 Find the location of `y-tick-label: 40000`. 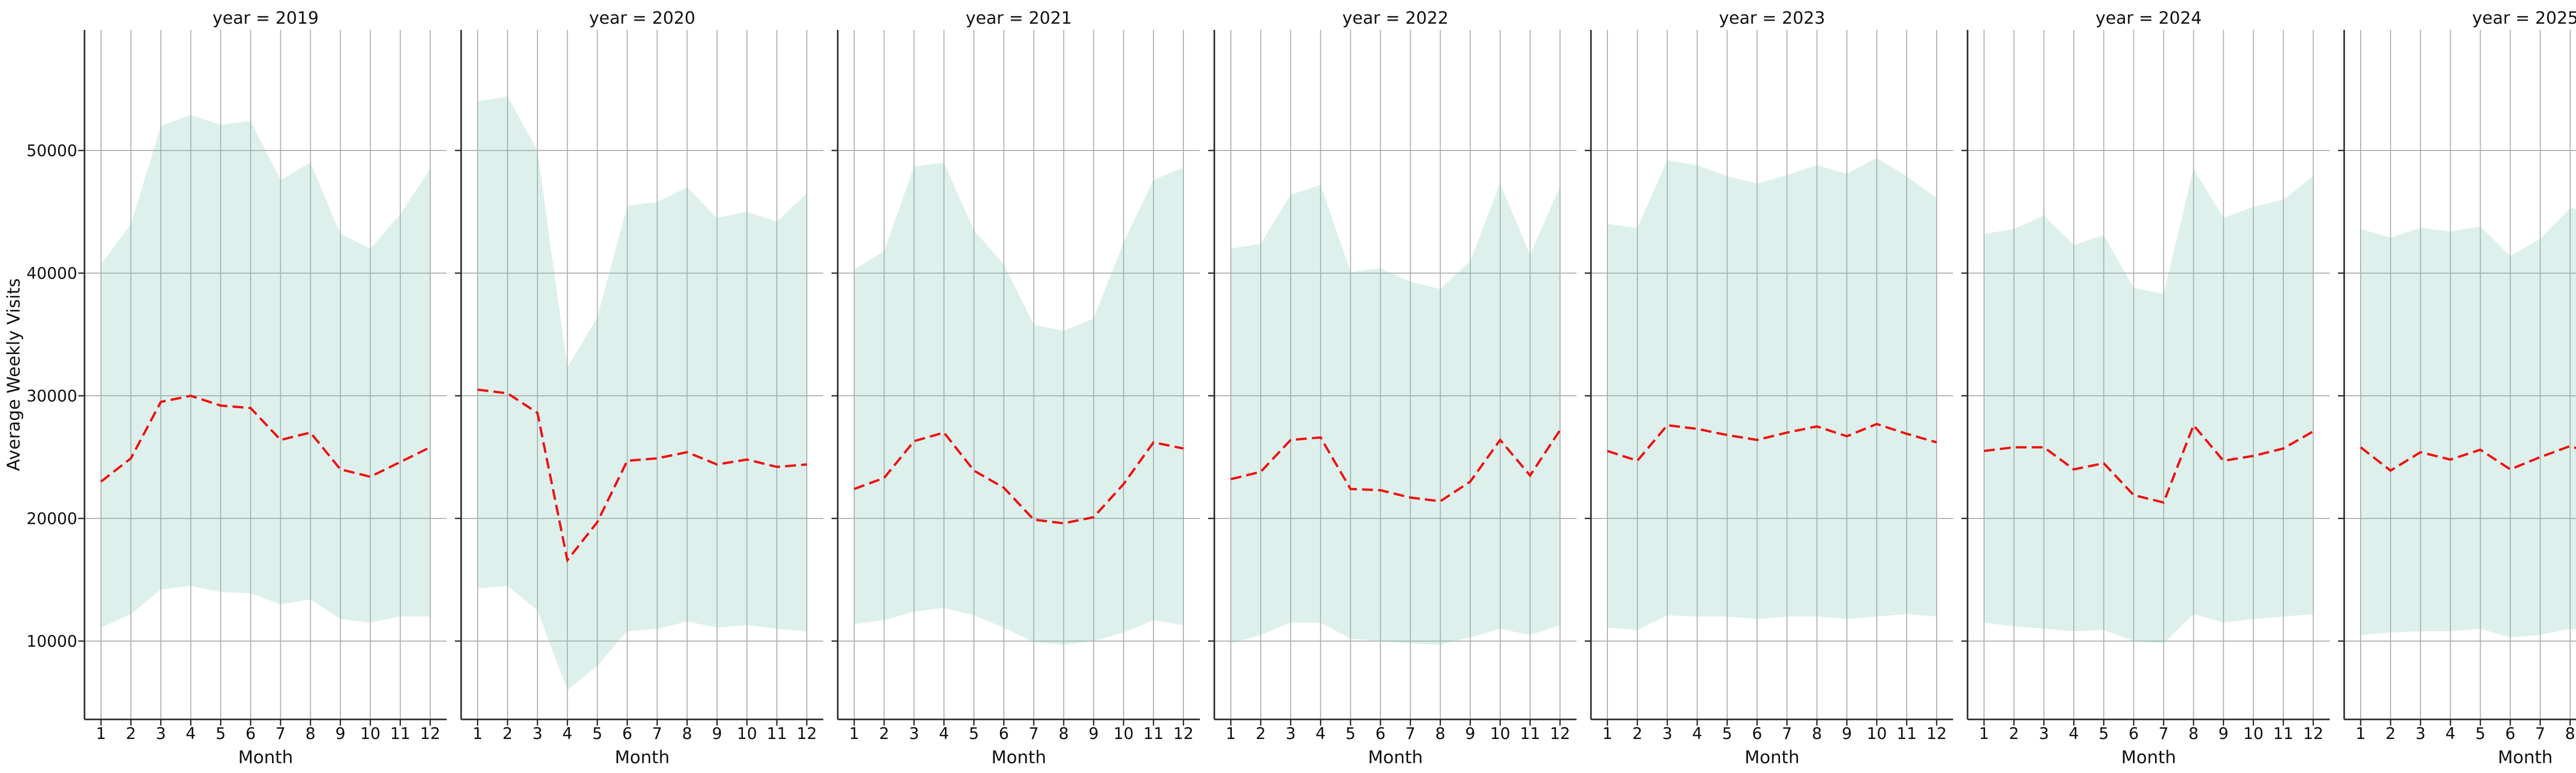

y-tick-label: 40000 is located at coordinates (51, 273).